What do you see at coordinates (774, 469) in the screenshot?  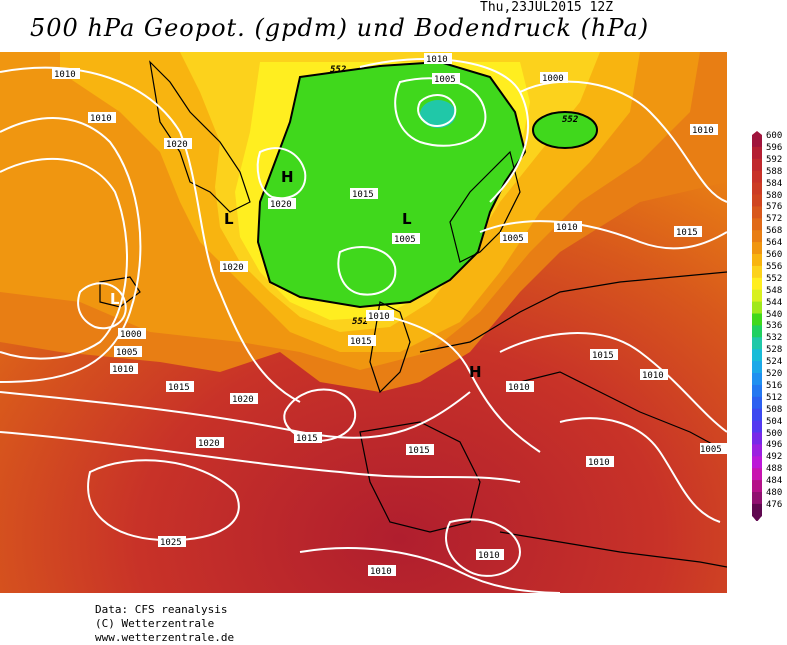 I see `legend-value: 488` at bounding box center [774, 469].